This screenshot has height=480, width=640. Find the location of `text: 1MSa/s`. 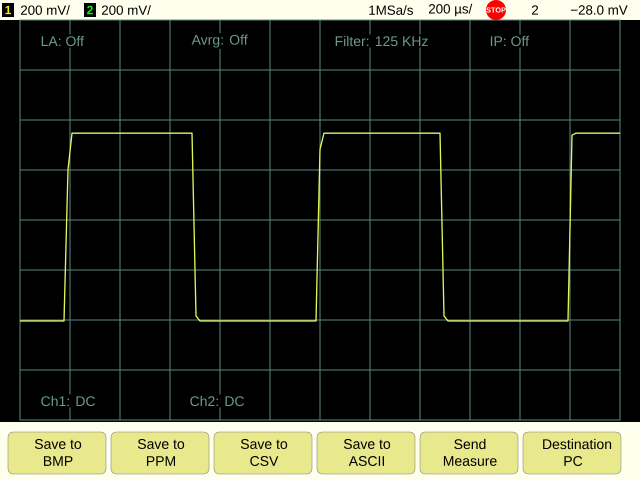

text: 1MSa/s is located at coordinates (391, 10).